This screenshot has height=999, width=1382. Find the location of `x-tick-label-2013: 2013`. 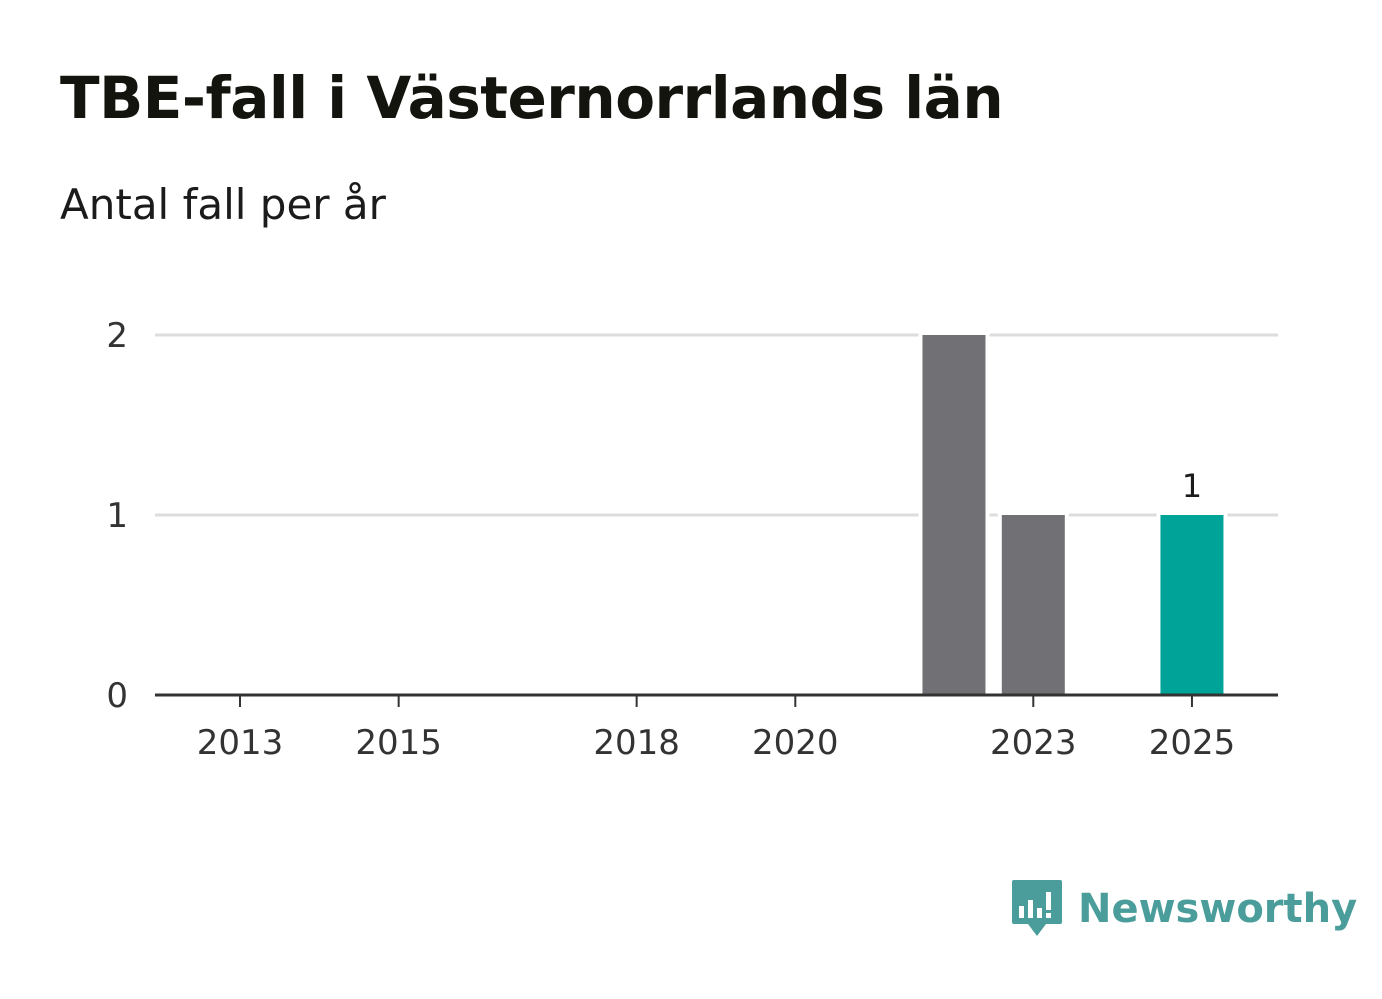

x-tick-label-2013: 2013 is located at coordinates (240, 743).